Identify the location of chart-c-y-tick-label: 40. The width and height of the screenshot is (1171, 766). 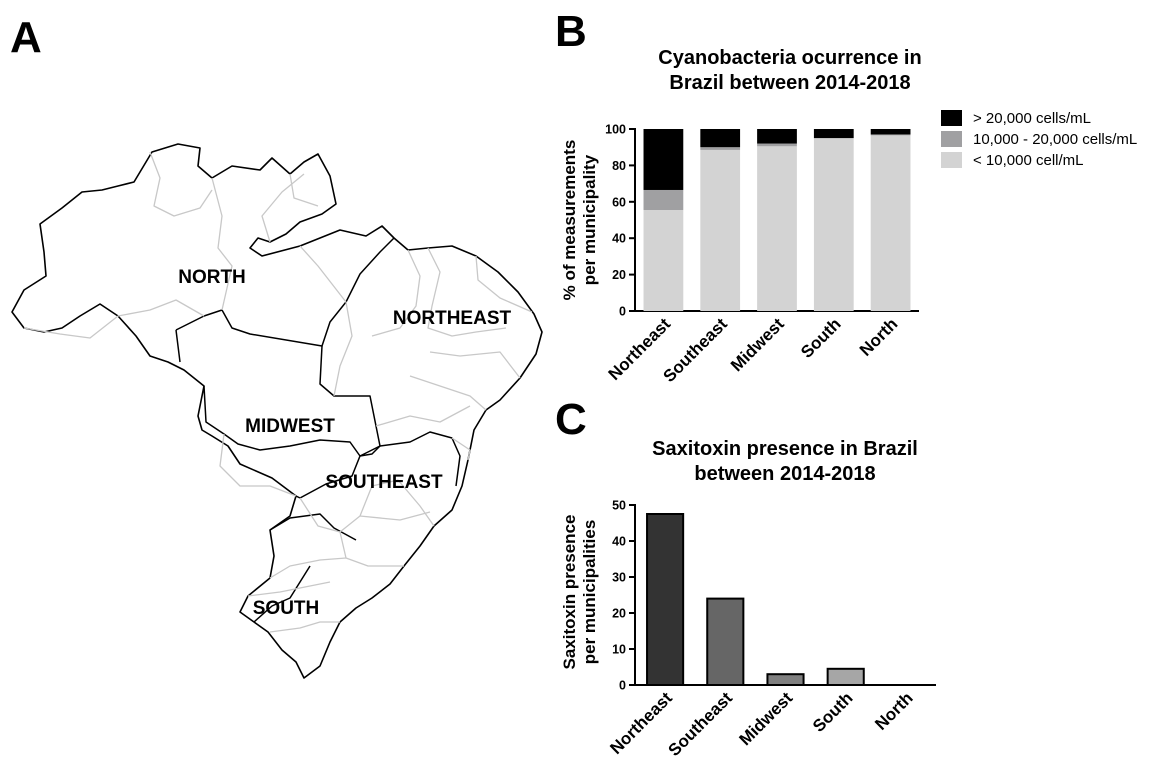
(619, 542).